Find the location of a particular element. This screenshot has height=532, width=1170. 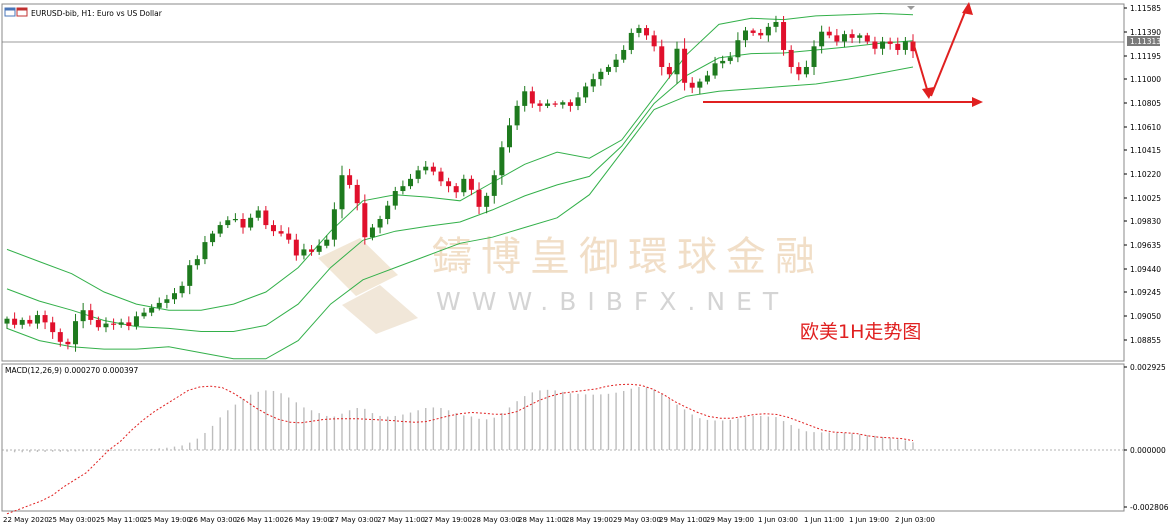

time-tick-label: 27 May 19:00 is located at coordinates (448, 520).